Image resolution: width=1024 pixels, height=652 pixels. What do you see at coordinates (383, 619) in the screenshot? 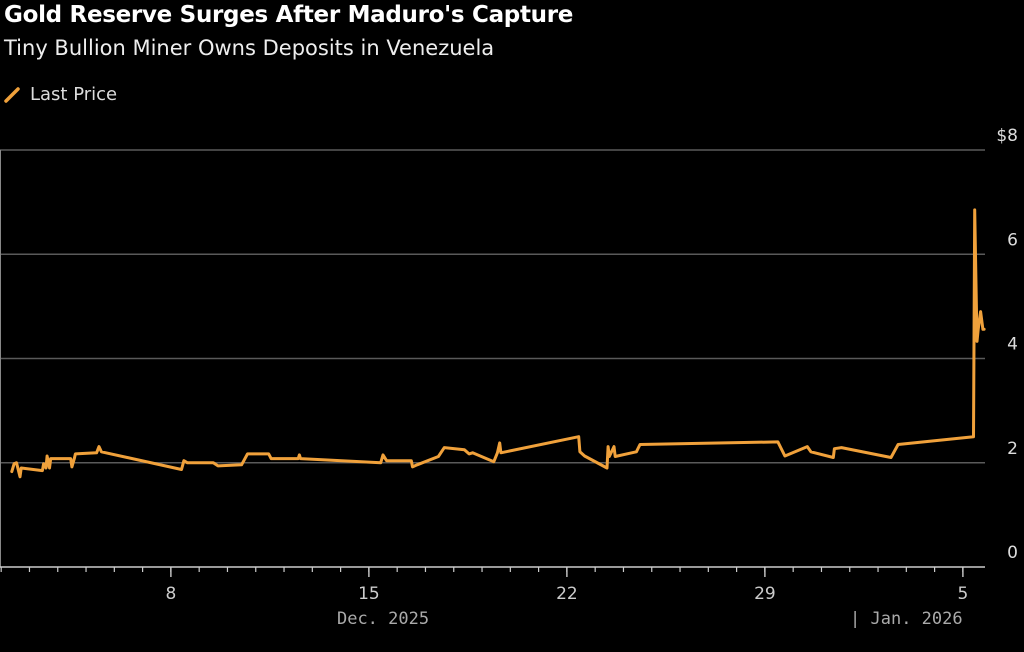
I see `x-period-label: Dec. 2025` at bounding box center [383, 619].